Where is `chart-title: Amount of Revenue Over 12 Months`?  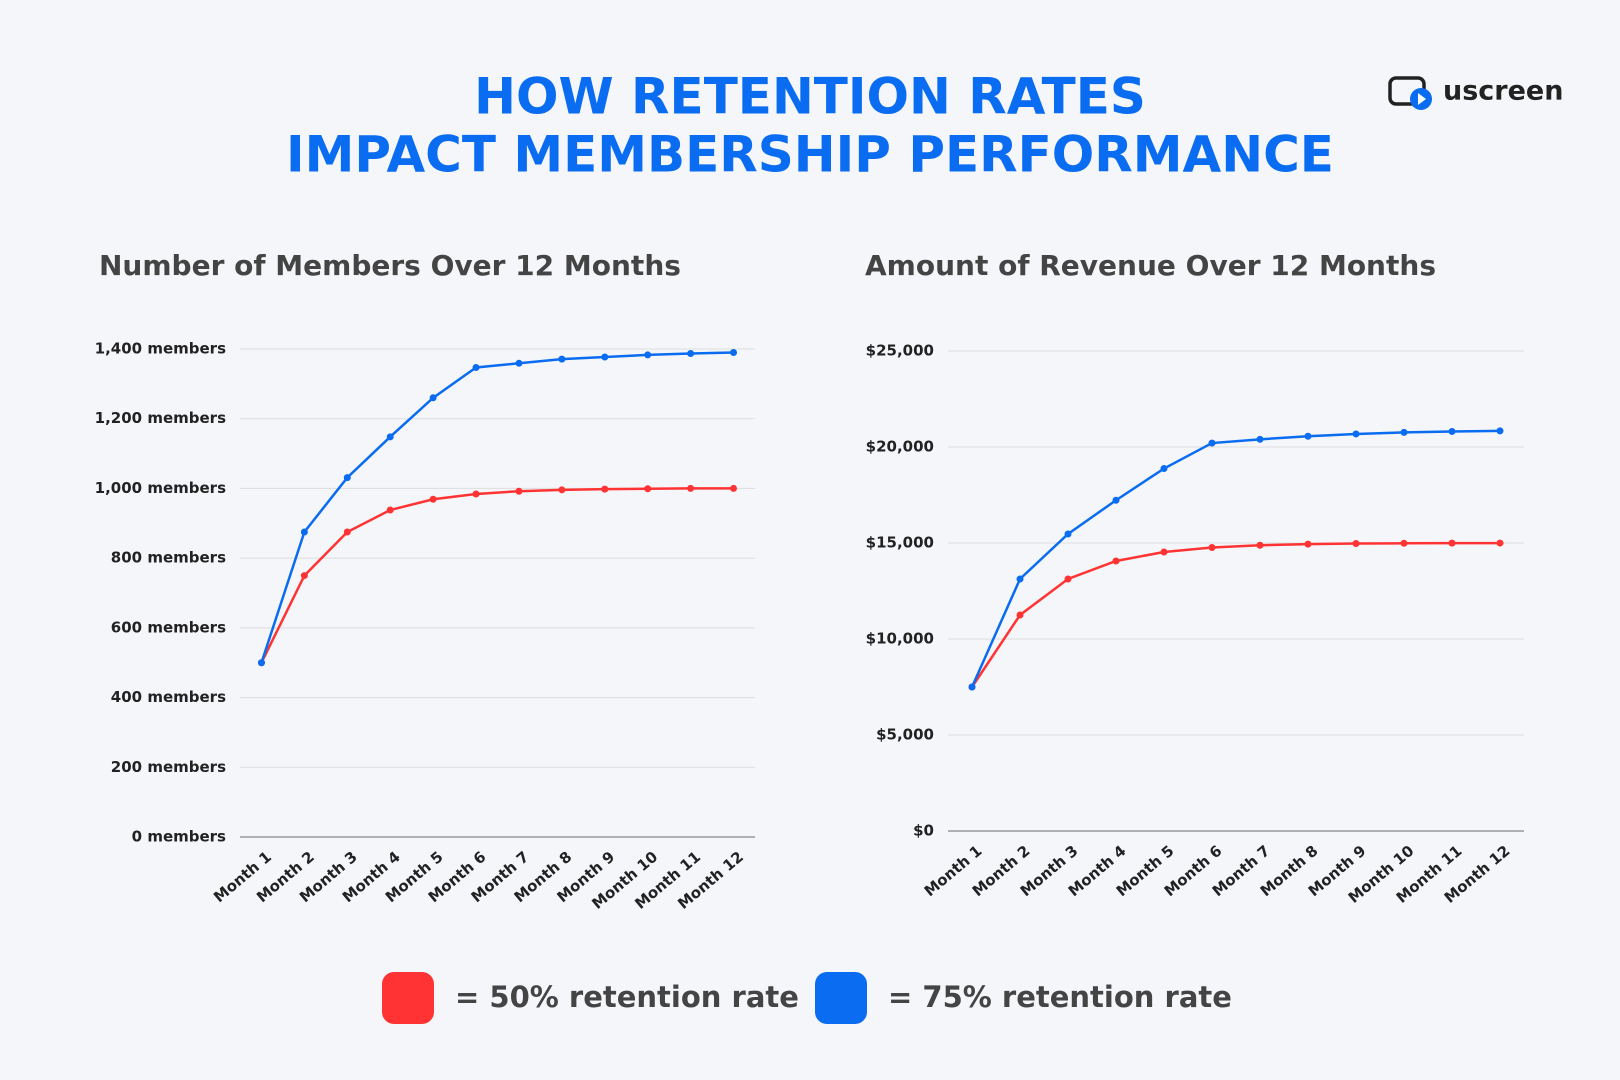
chart-title: Amount of Revenue Over 12 Months is located at coordinates (1150, 265).